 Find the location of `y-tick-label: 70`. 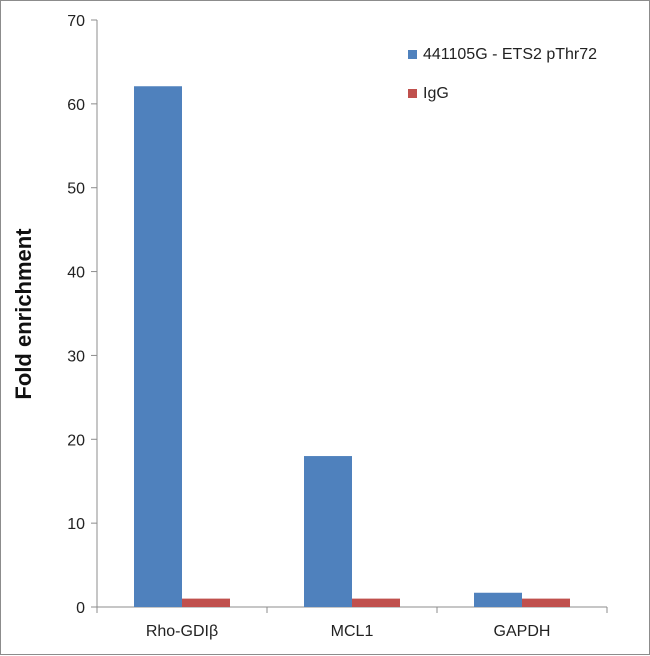

y-tick-label: 70 is located at coordinates (76, 21).